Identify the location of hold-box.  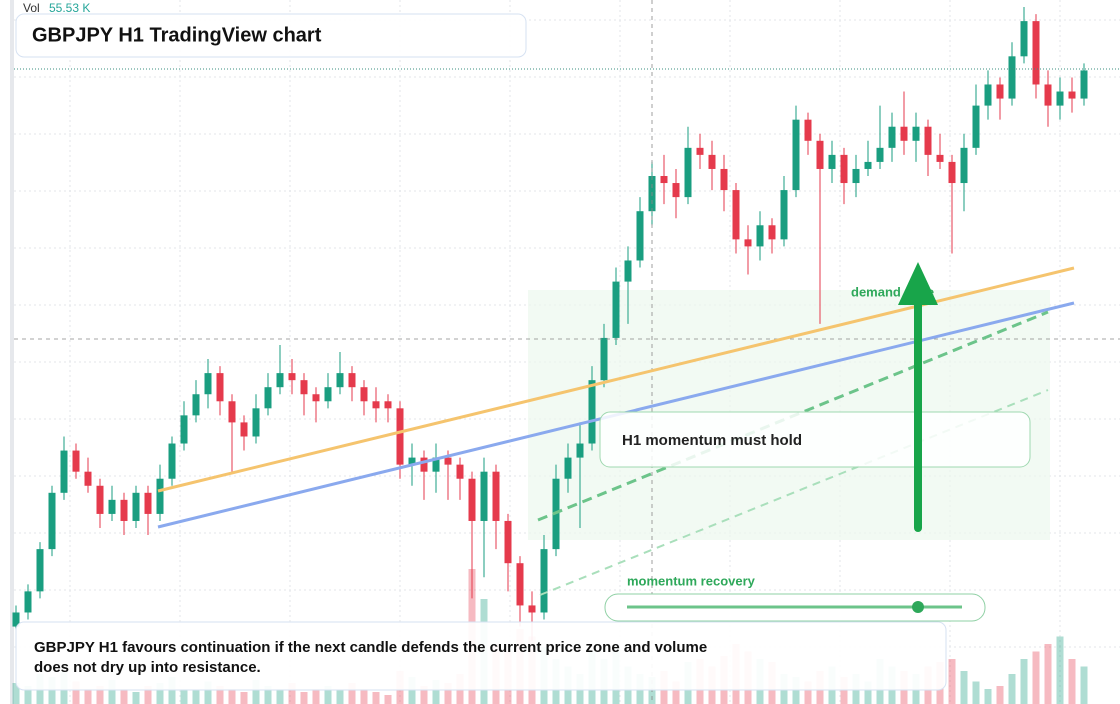
(815, 439).